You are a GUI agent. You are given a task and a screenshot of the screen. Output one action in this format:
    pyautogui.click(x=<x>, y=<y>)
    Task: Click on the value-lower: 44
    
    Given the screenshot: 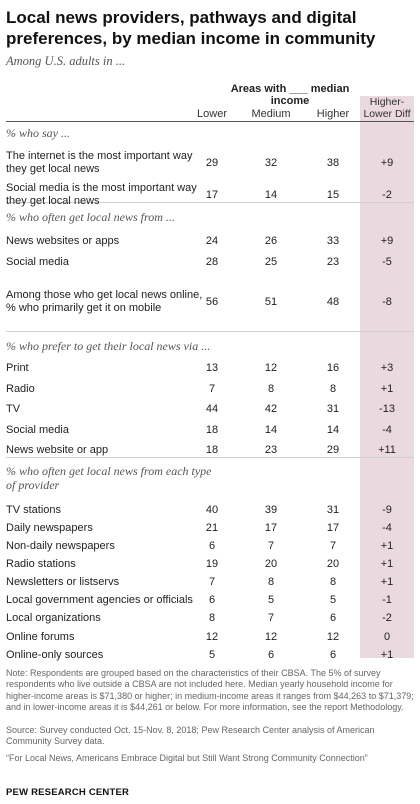 What is the action you would take?
    pyautogui.click(x=212, y=409)
    